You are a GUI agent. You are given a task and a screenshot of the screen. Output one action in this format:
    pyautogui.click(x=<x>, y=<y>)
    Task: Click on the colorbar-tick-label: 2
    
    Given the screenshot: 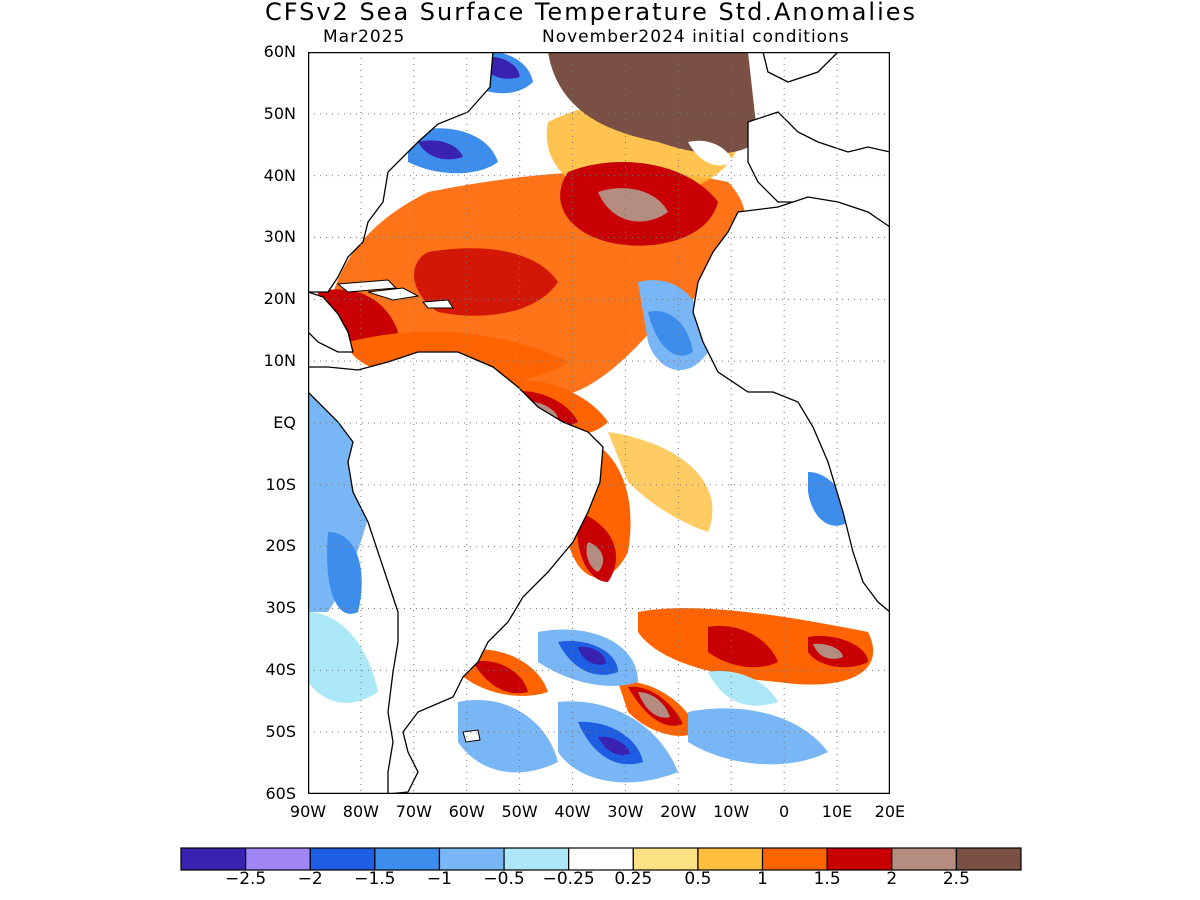 What is the action you would take?
    pyautogui.click(x=892, y=879)
    